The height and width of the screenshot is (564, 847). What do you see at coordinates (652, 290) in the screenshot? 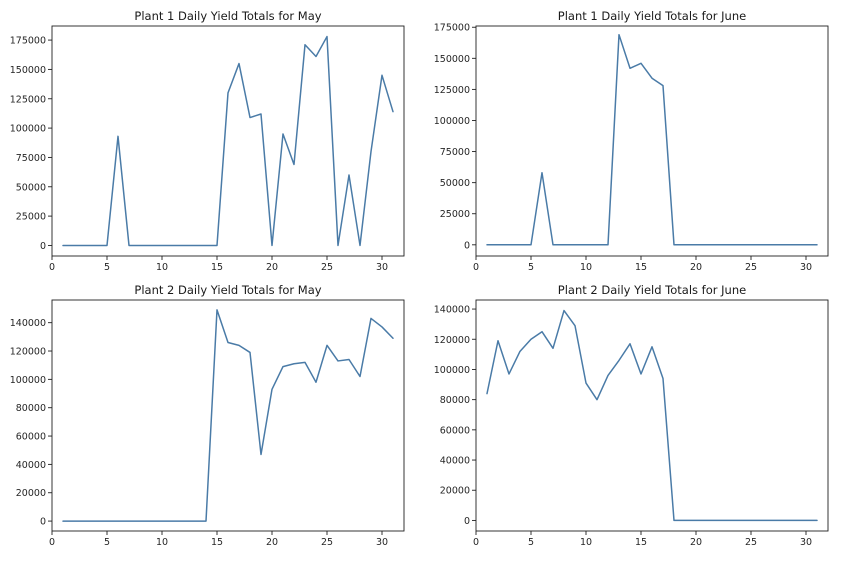
I see `chart-title: Plant 2 Daily Yield Totals for June` at bounding box center [652, 290].